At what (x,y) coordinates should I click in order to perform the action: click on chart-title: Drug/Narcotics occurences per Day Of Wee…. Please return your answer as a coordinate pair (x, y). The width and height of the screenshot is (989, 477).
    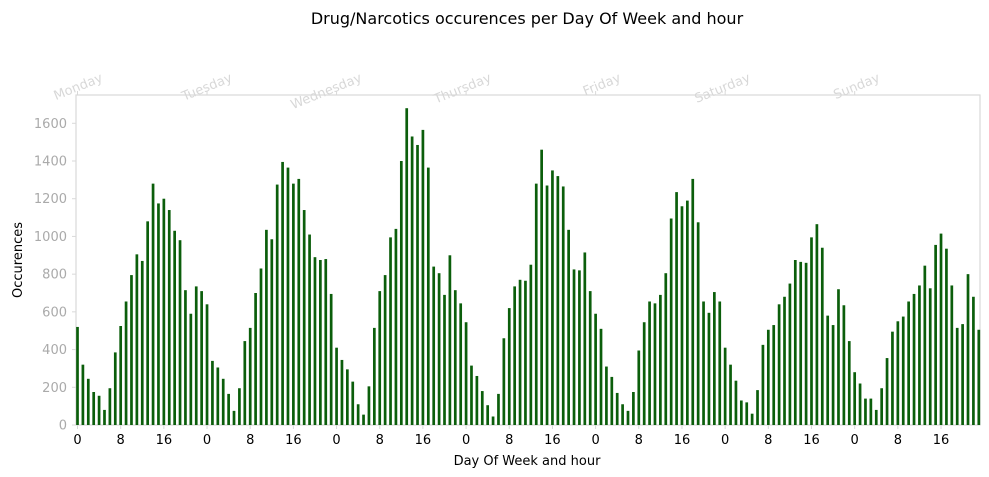
    Looking at the image, I should click on (527, 18).